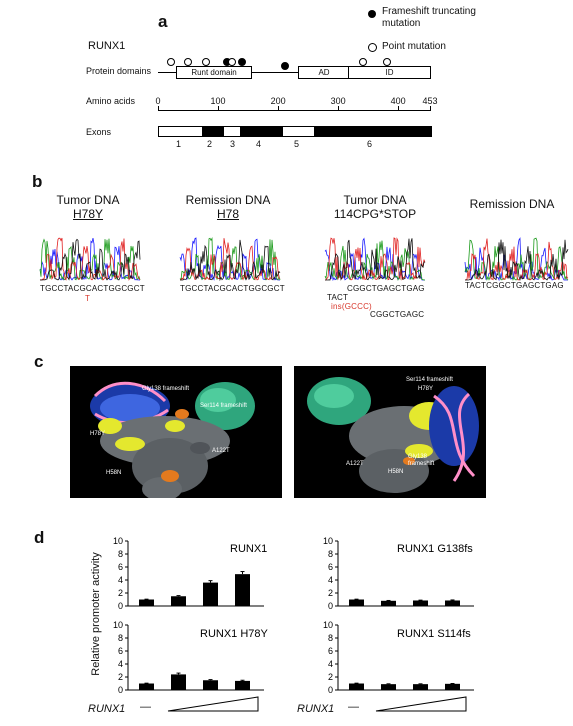 The image size is (573, 726). What do you see at coordinates (172, 439) in the screenshot?
I see `structure-left-render` at bounding box center [172, 439].